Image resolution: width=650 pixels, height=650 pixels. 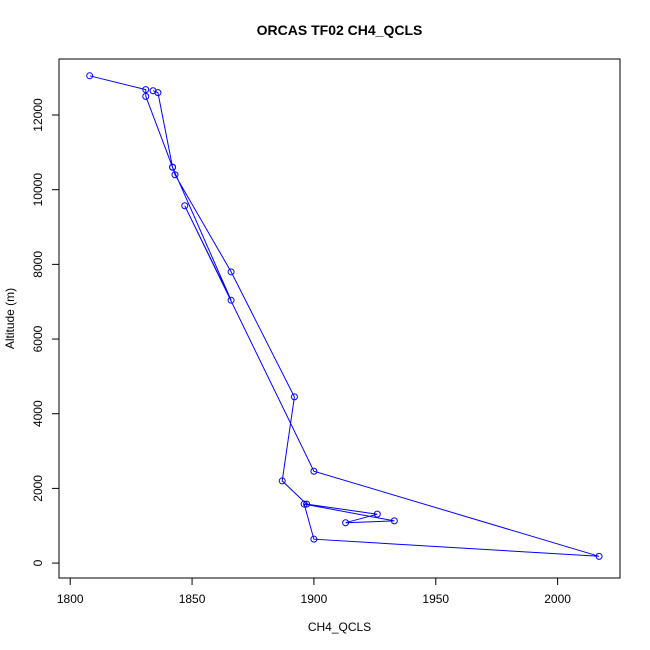 I want to click on chart-title: ORCAS TF02 CH4_QCLS, so click(x=340, y=30).